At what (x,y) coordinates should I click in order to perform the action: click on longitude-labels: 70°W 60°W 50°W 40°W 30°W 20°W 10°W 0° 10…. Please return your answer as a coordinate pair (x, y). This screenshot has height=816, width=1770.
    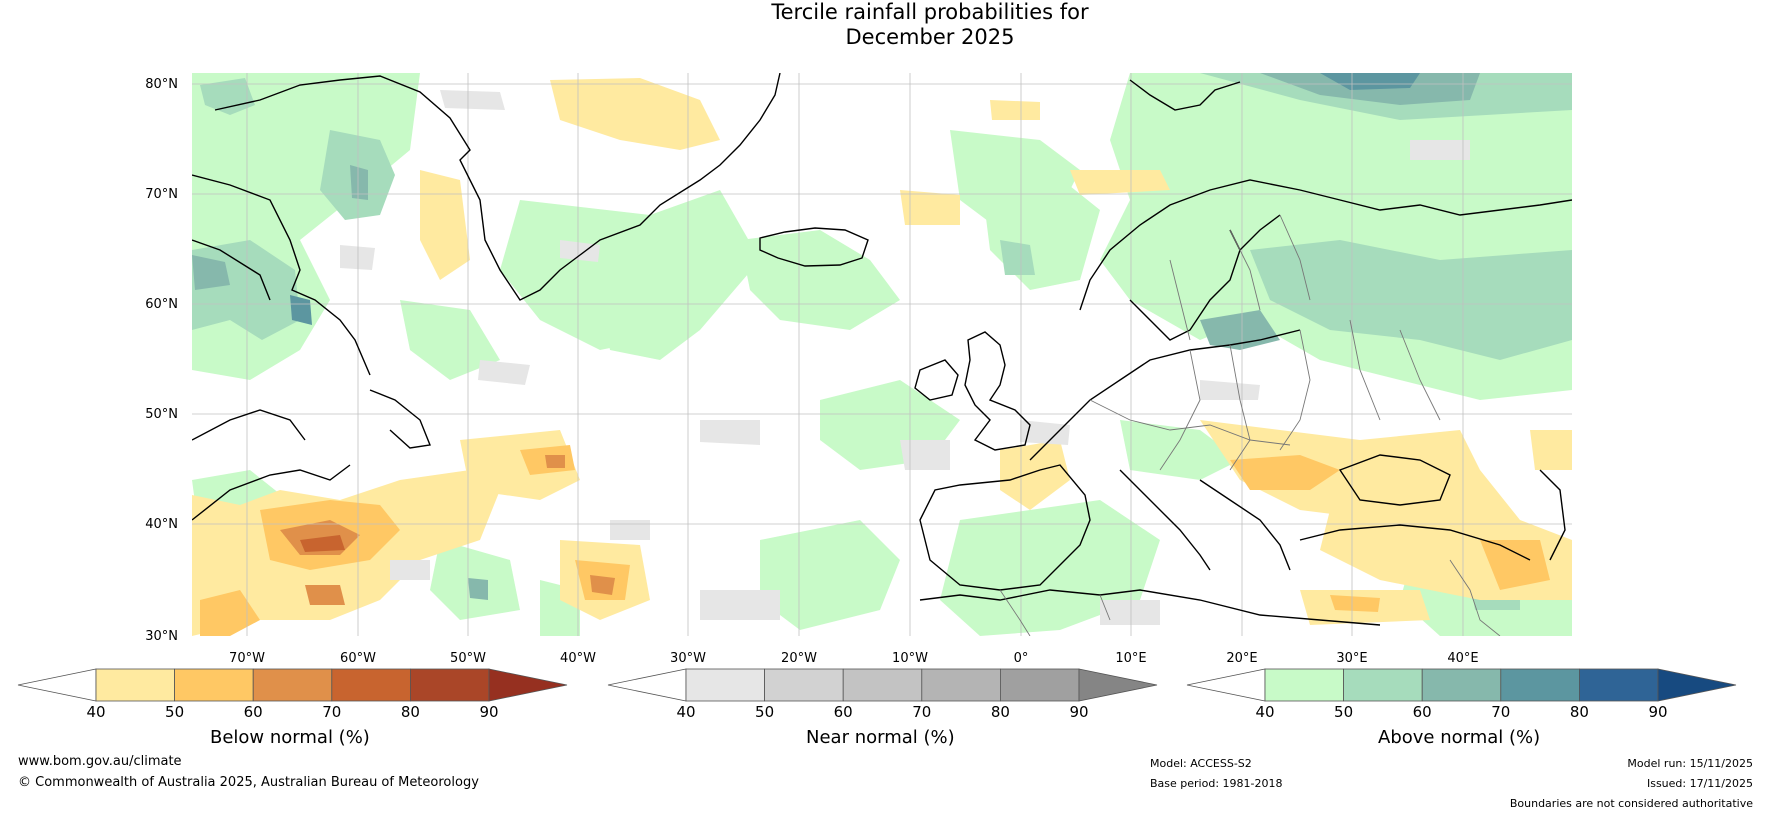
    Looking at the image, I should click on (854, 658).